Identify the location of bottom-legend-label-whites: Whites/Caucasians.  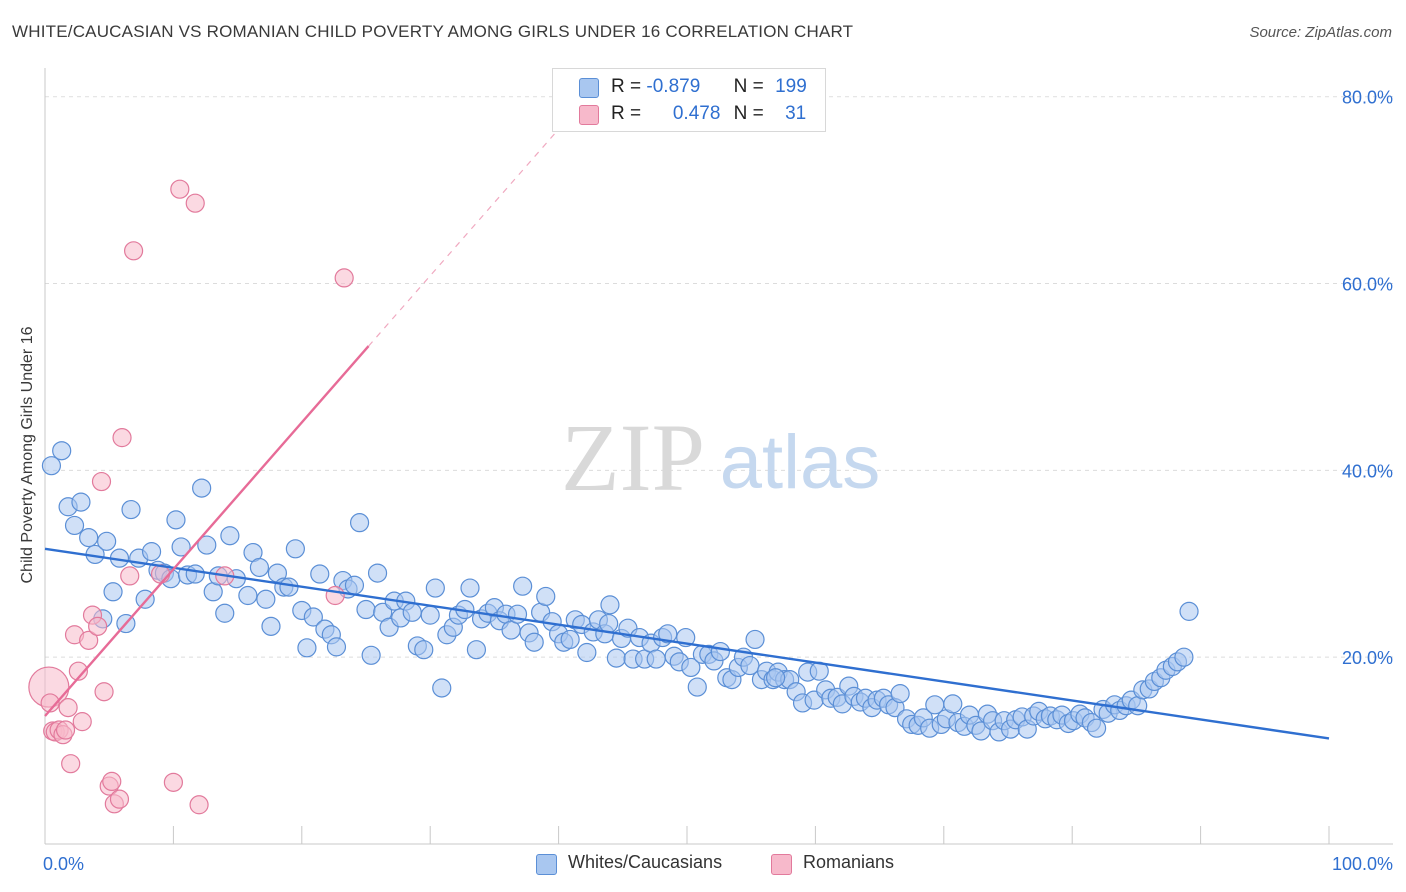
(645, 862).